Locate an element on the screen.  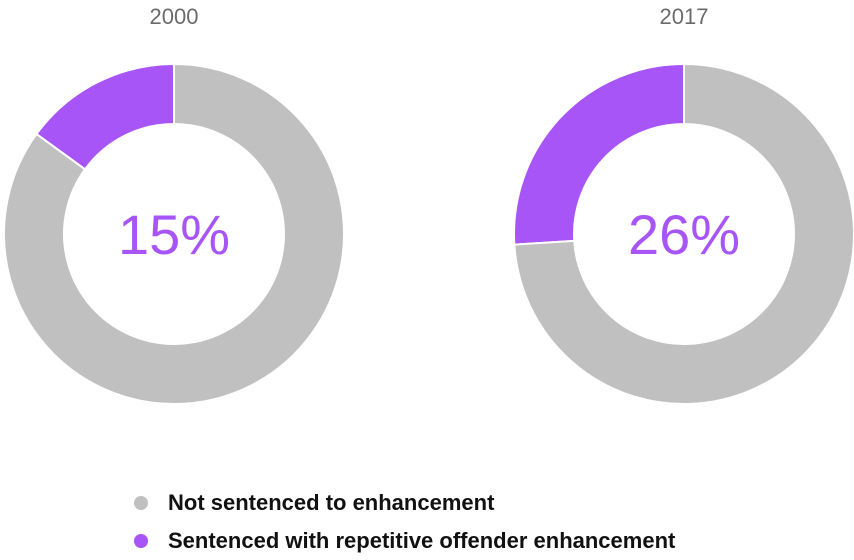
donut-slice-2017-sentenced is located at coordinates (599, 154).